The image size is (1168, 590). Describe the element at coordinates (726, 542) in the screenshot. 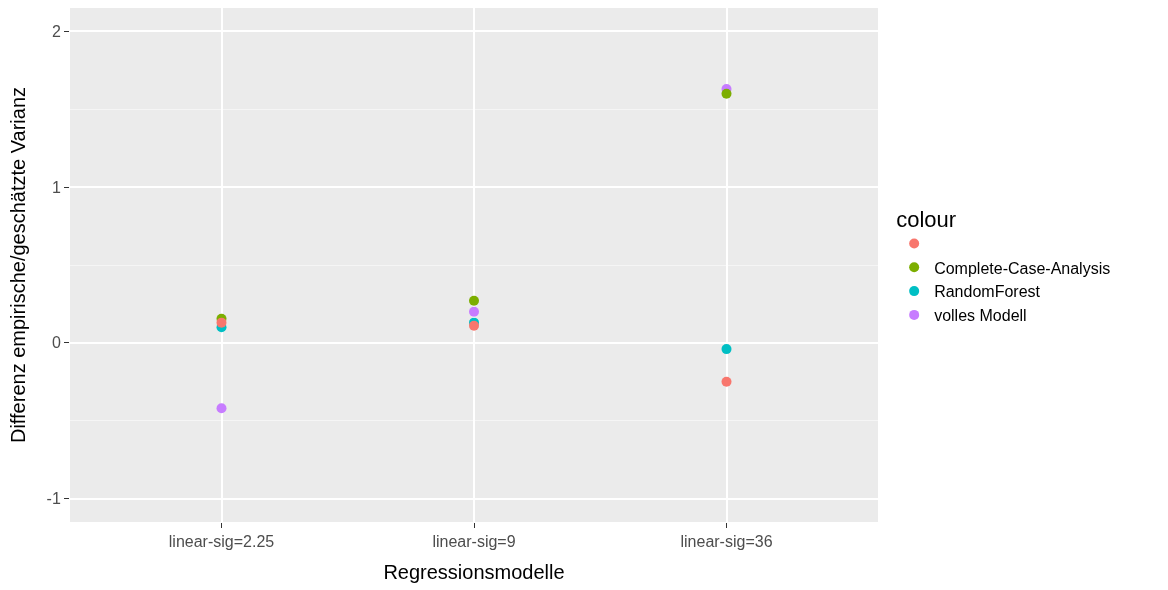

I see `x-tick-label: linear-sig=36` at that location.